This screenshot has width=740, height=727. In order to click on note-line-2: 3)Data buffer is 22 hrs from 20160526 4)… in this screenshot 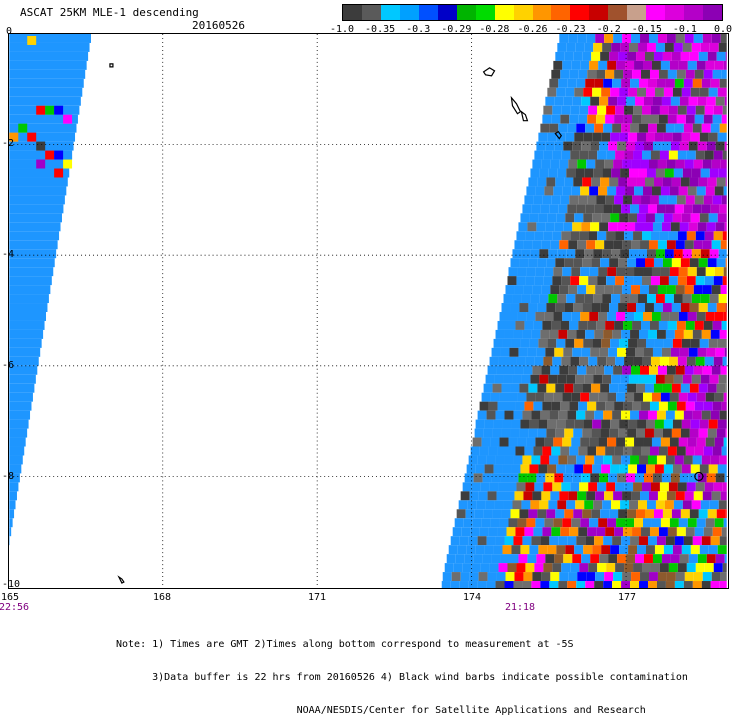, I will do `click(402, 677)`.